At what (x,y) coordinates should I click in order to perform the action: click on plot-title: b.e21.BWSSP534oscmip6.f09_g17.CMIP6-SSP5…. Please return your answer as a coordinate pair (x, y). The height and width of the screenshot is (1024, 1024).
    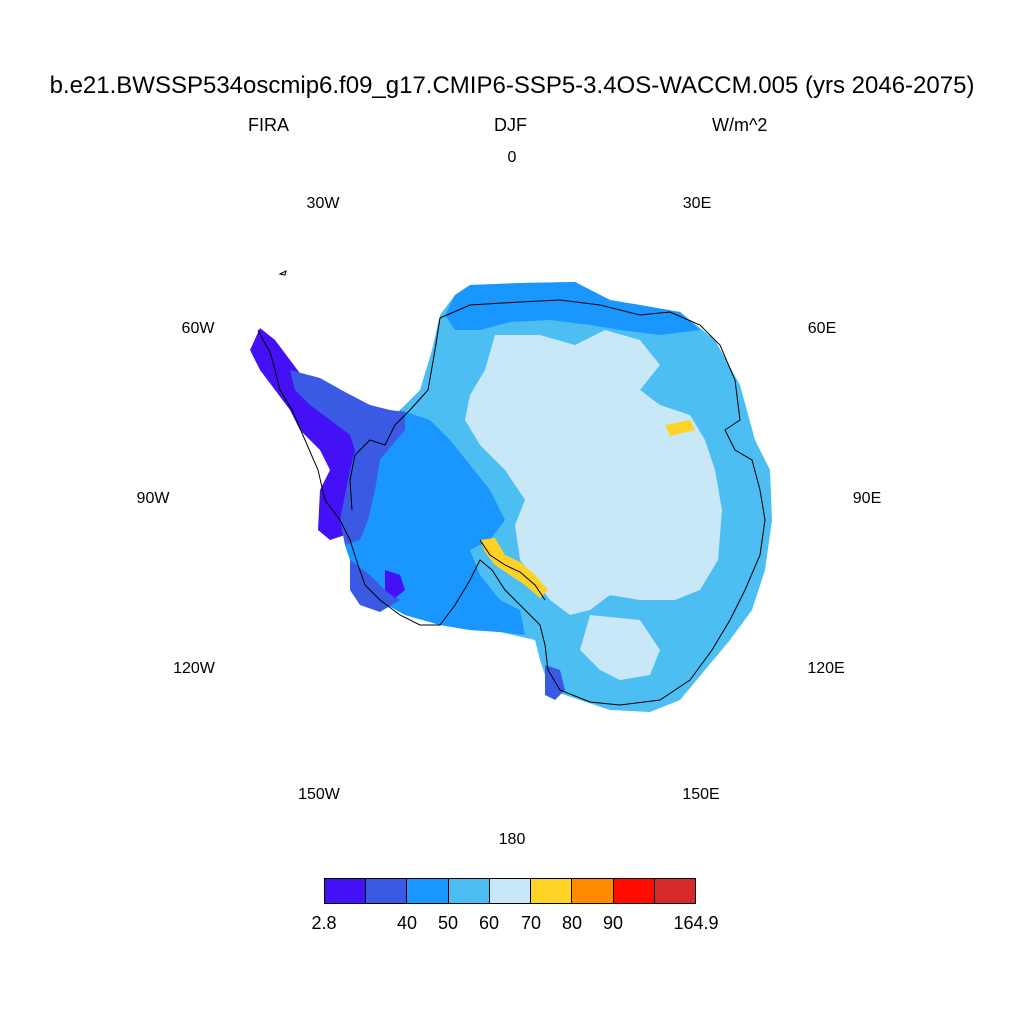
    Looking at the image, I should click on (512, 85).